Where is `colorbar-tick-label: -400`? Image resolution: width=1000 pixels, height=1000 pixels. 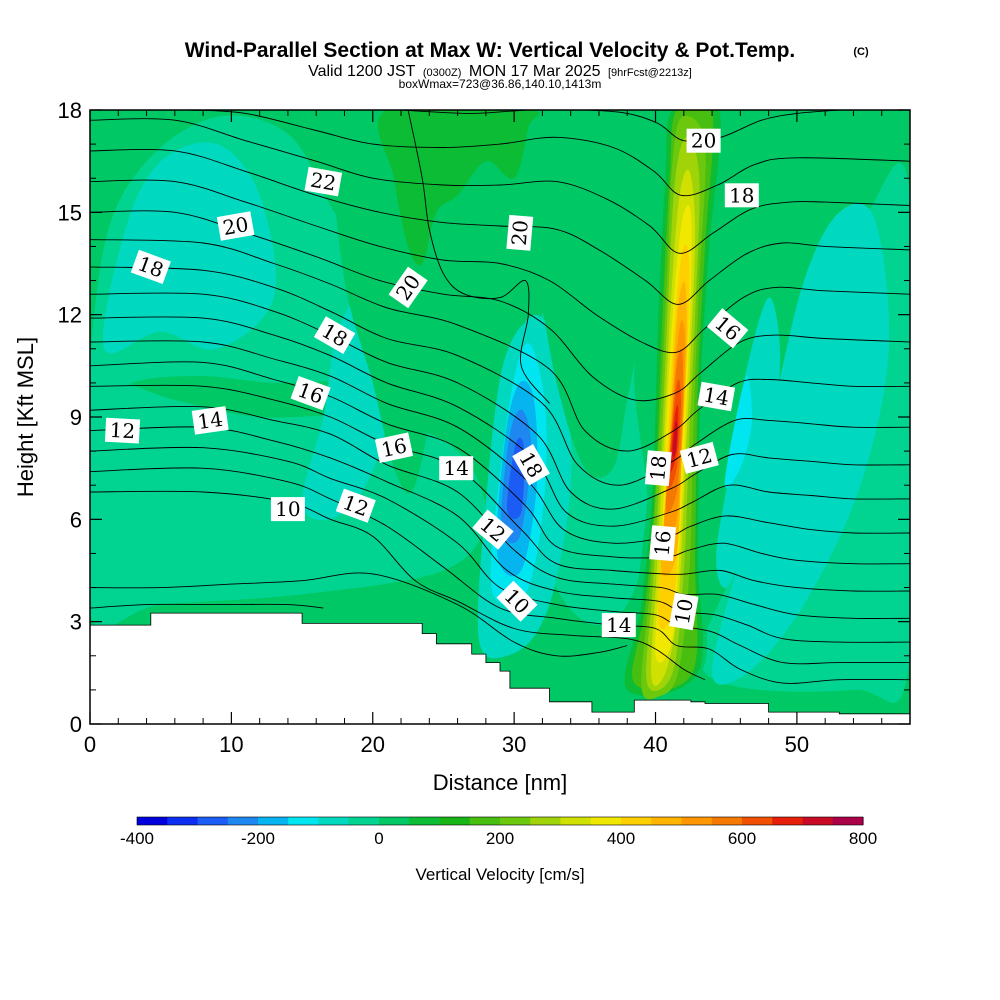
colorbar-tick-label: -400 is located at coordinates (137, 838).